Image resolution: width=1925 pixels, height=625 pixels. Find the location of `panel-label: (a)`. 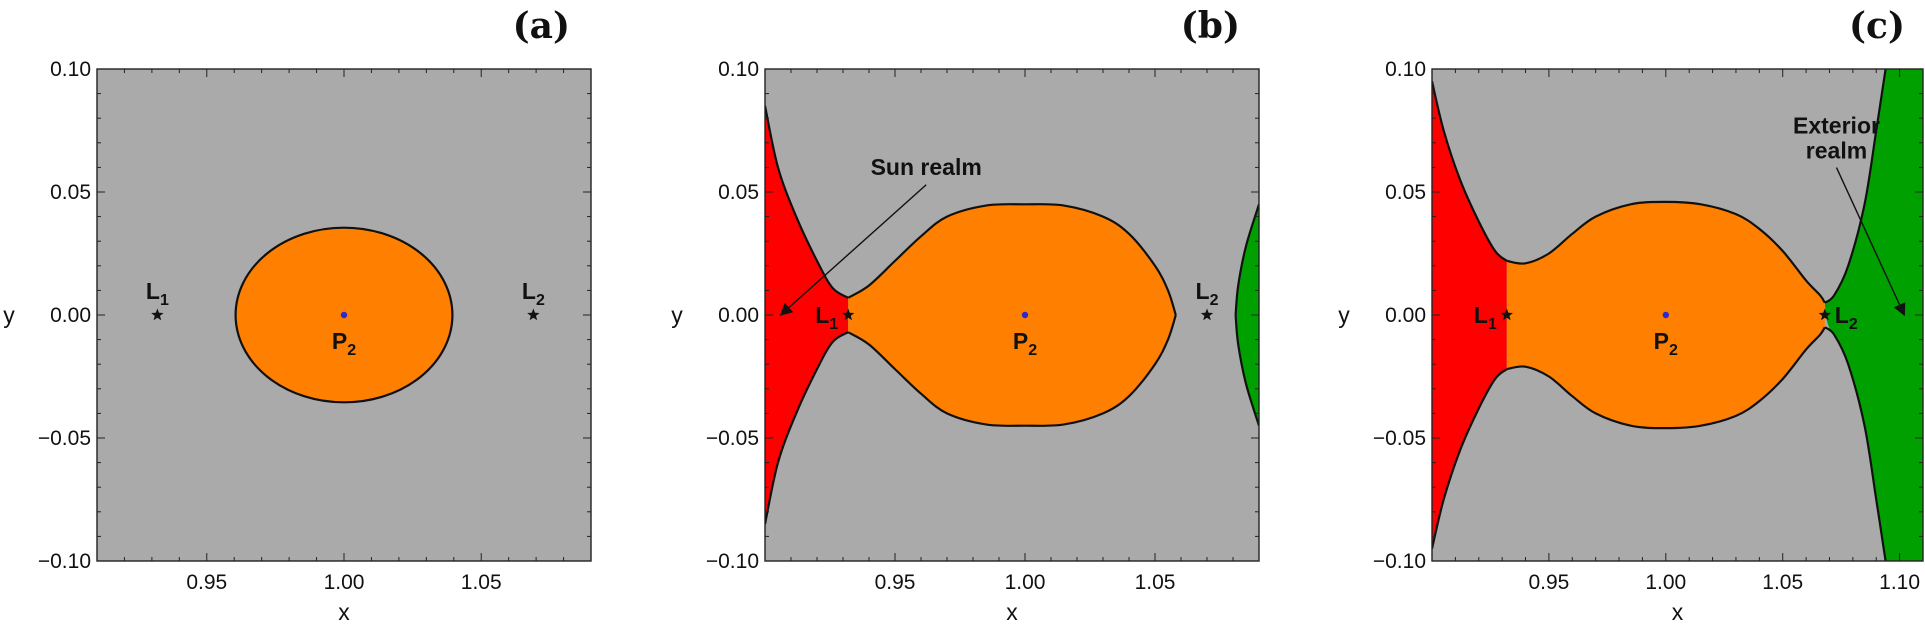

panel-label: (a) is located at coordinates (541, 26).